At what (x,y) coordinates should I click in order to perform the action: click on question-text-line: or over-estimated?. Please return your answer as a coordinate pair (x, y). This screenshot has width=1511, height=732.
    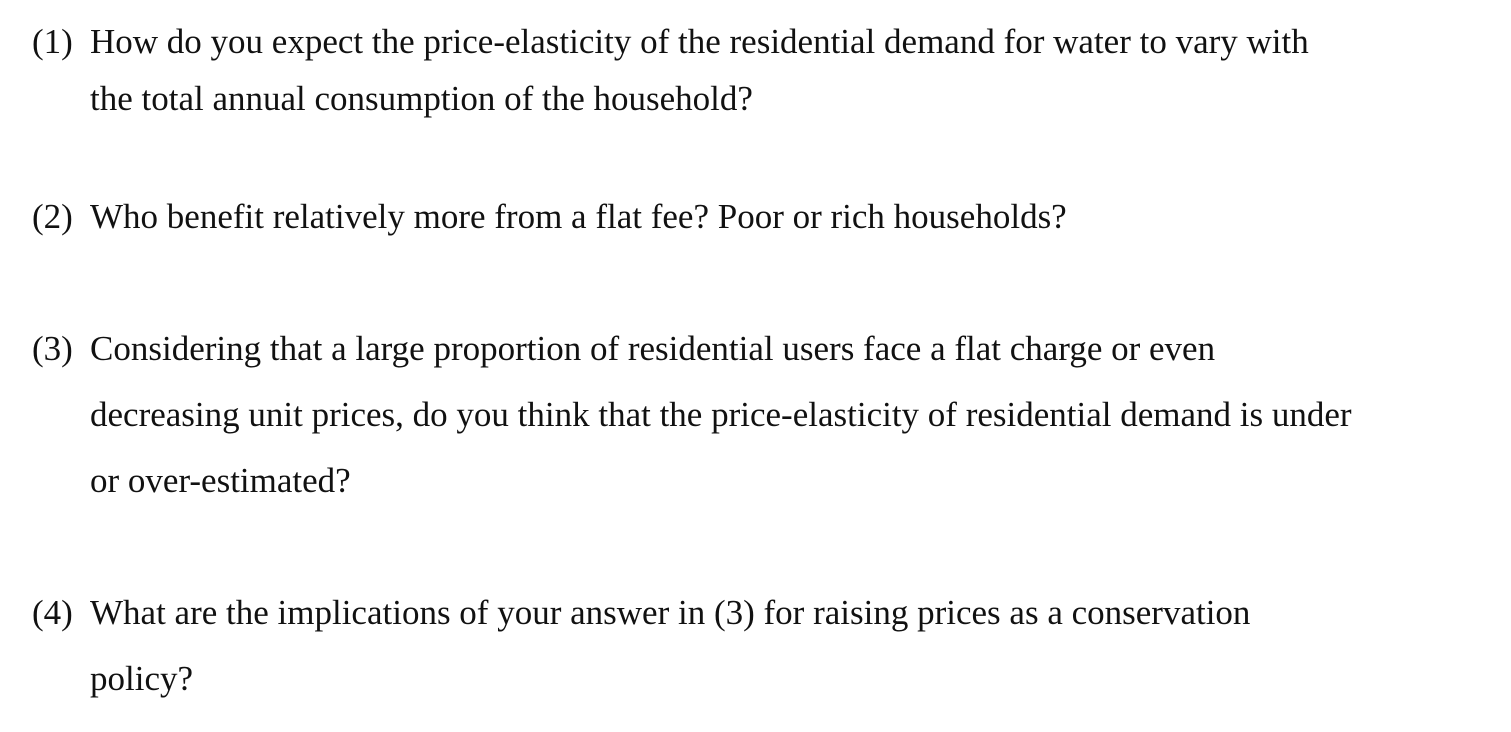
    Looking at the image, I should click on (220, 480).